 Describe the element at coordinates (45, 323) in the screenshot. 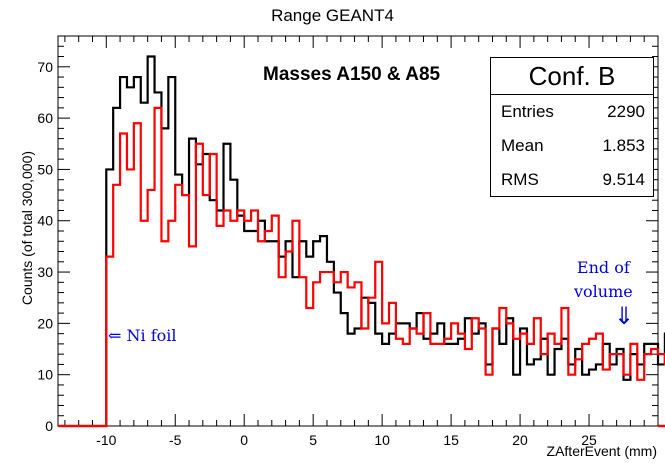

I see `y-tick-label: 20` at that location.